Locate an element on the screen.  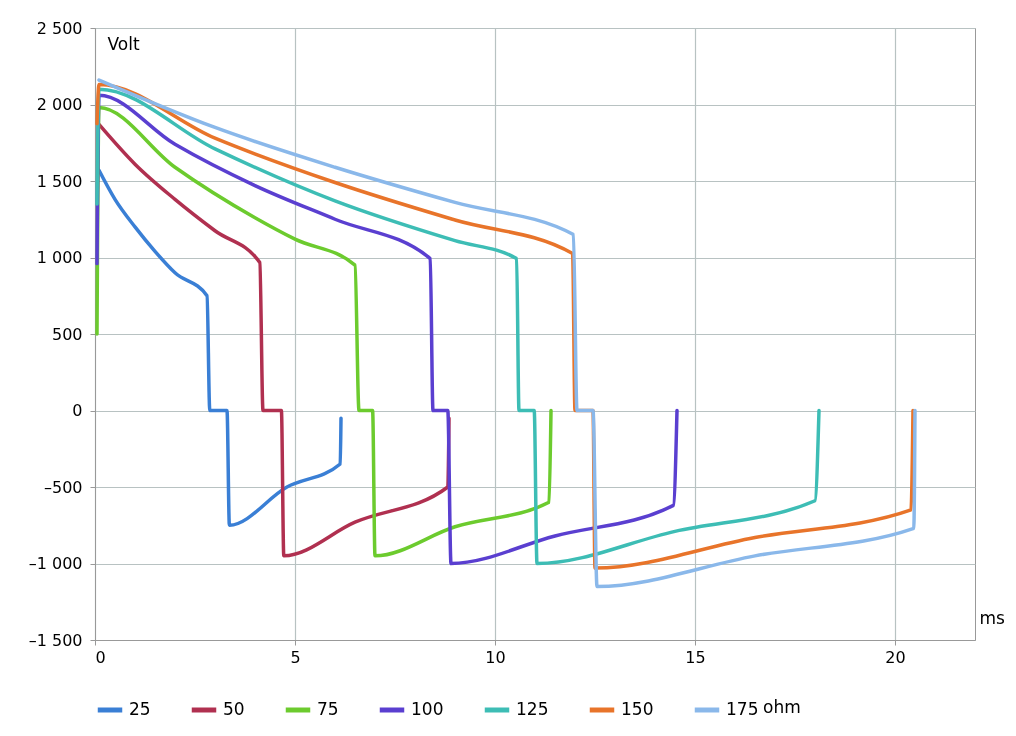
line-series is located at coordinates (220, 347).